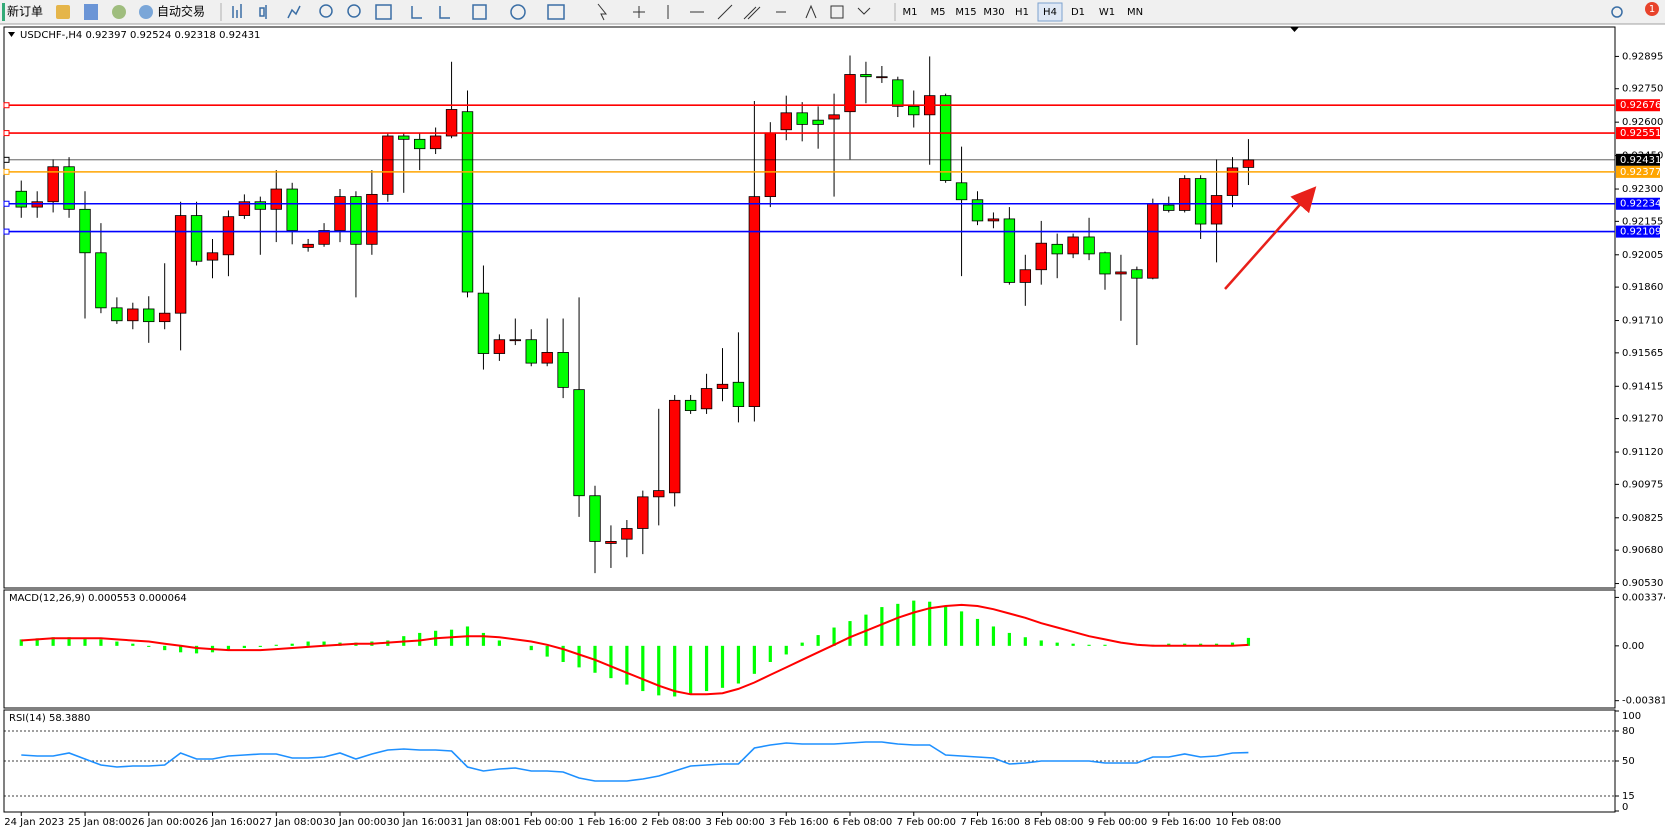  I want to click on auto-trading-button: 自动交易, so click(172, 12).